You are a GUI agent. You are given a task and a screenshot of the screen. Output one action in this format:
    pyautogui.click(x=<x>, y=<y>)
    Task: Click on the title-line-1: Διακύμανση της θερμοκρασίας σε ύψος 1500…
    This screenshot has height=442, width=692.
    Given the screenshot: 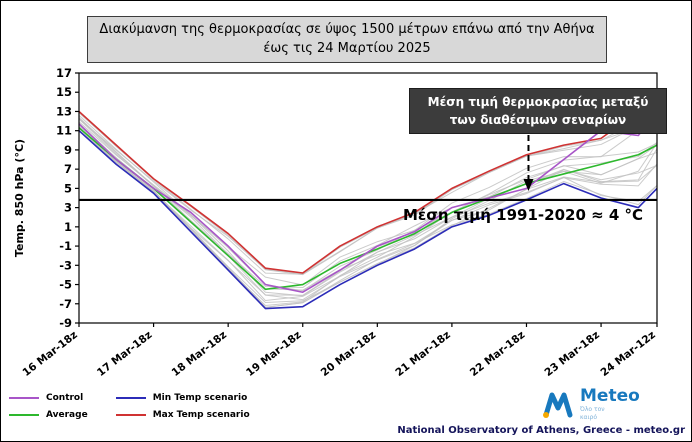 What is the action you would take?
    pyautogui.click(x=347, y=29)
    